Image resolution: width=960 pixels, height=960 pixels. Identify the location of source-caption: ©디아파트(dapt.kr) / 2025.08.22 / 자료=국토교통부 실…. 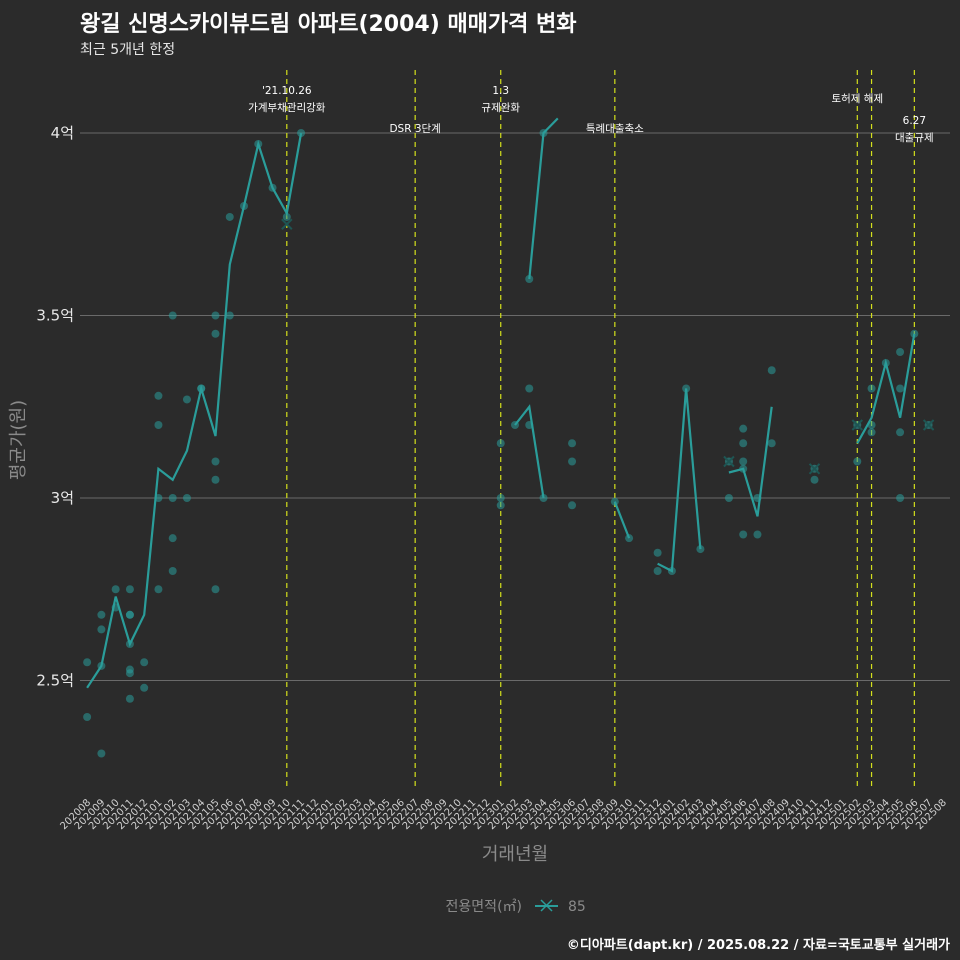
(758, 945).